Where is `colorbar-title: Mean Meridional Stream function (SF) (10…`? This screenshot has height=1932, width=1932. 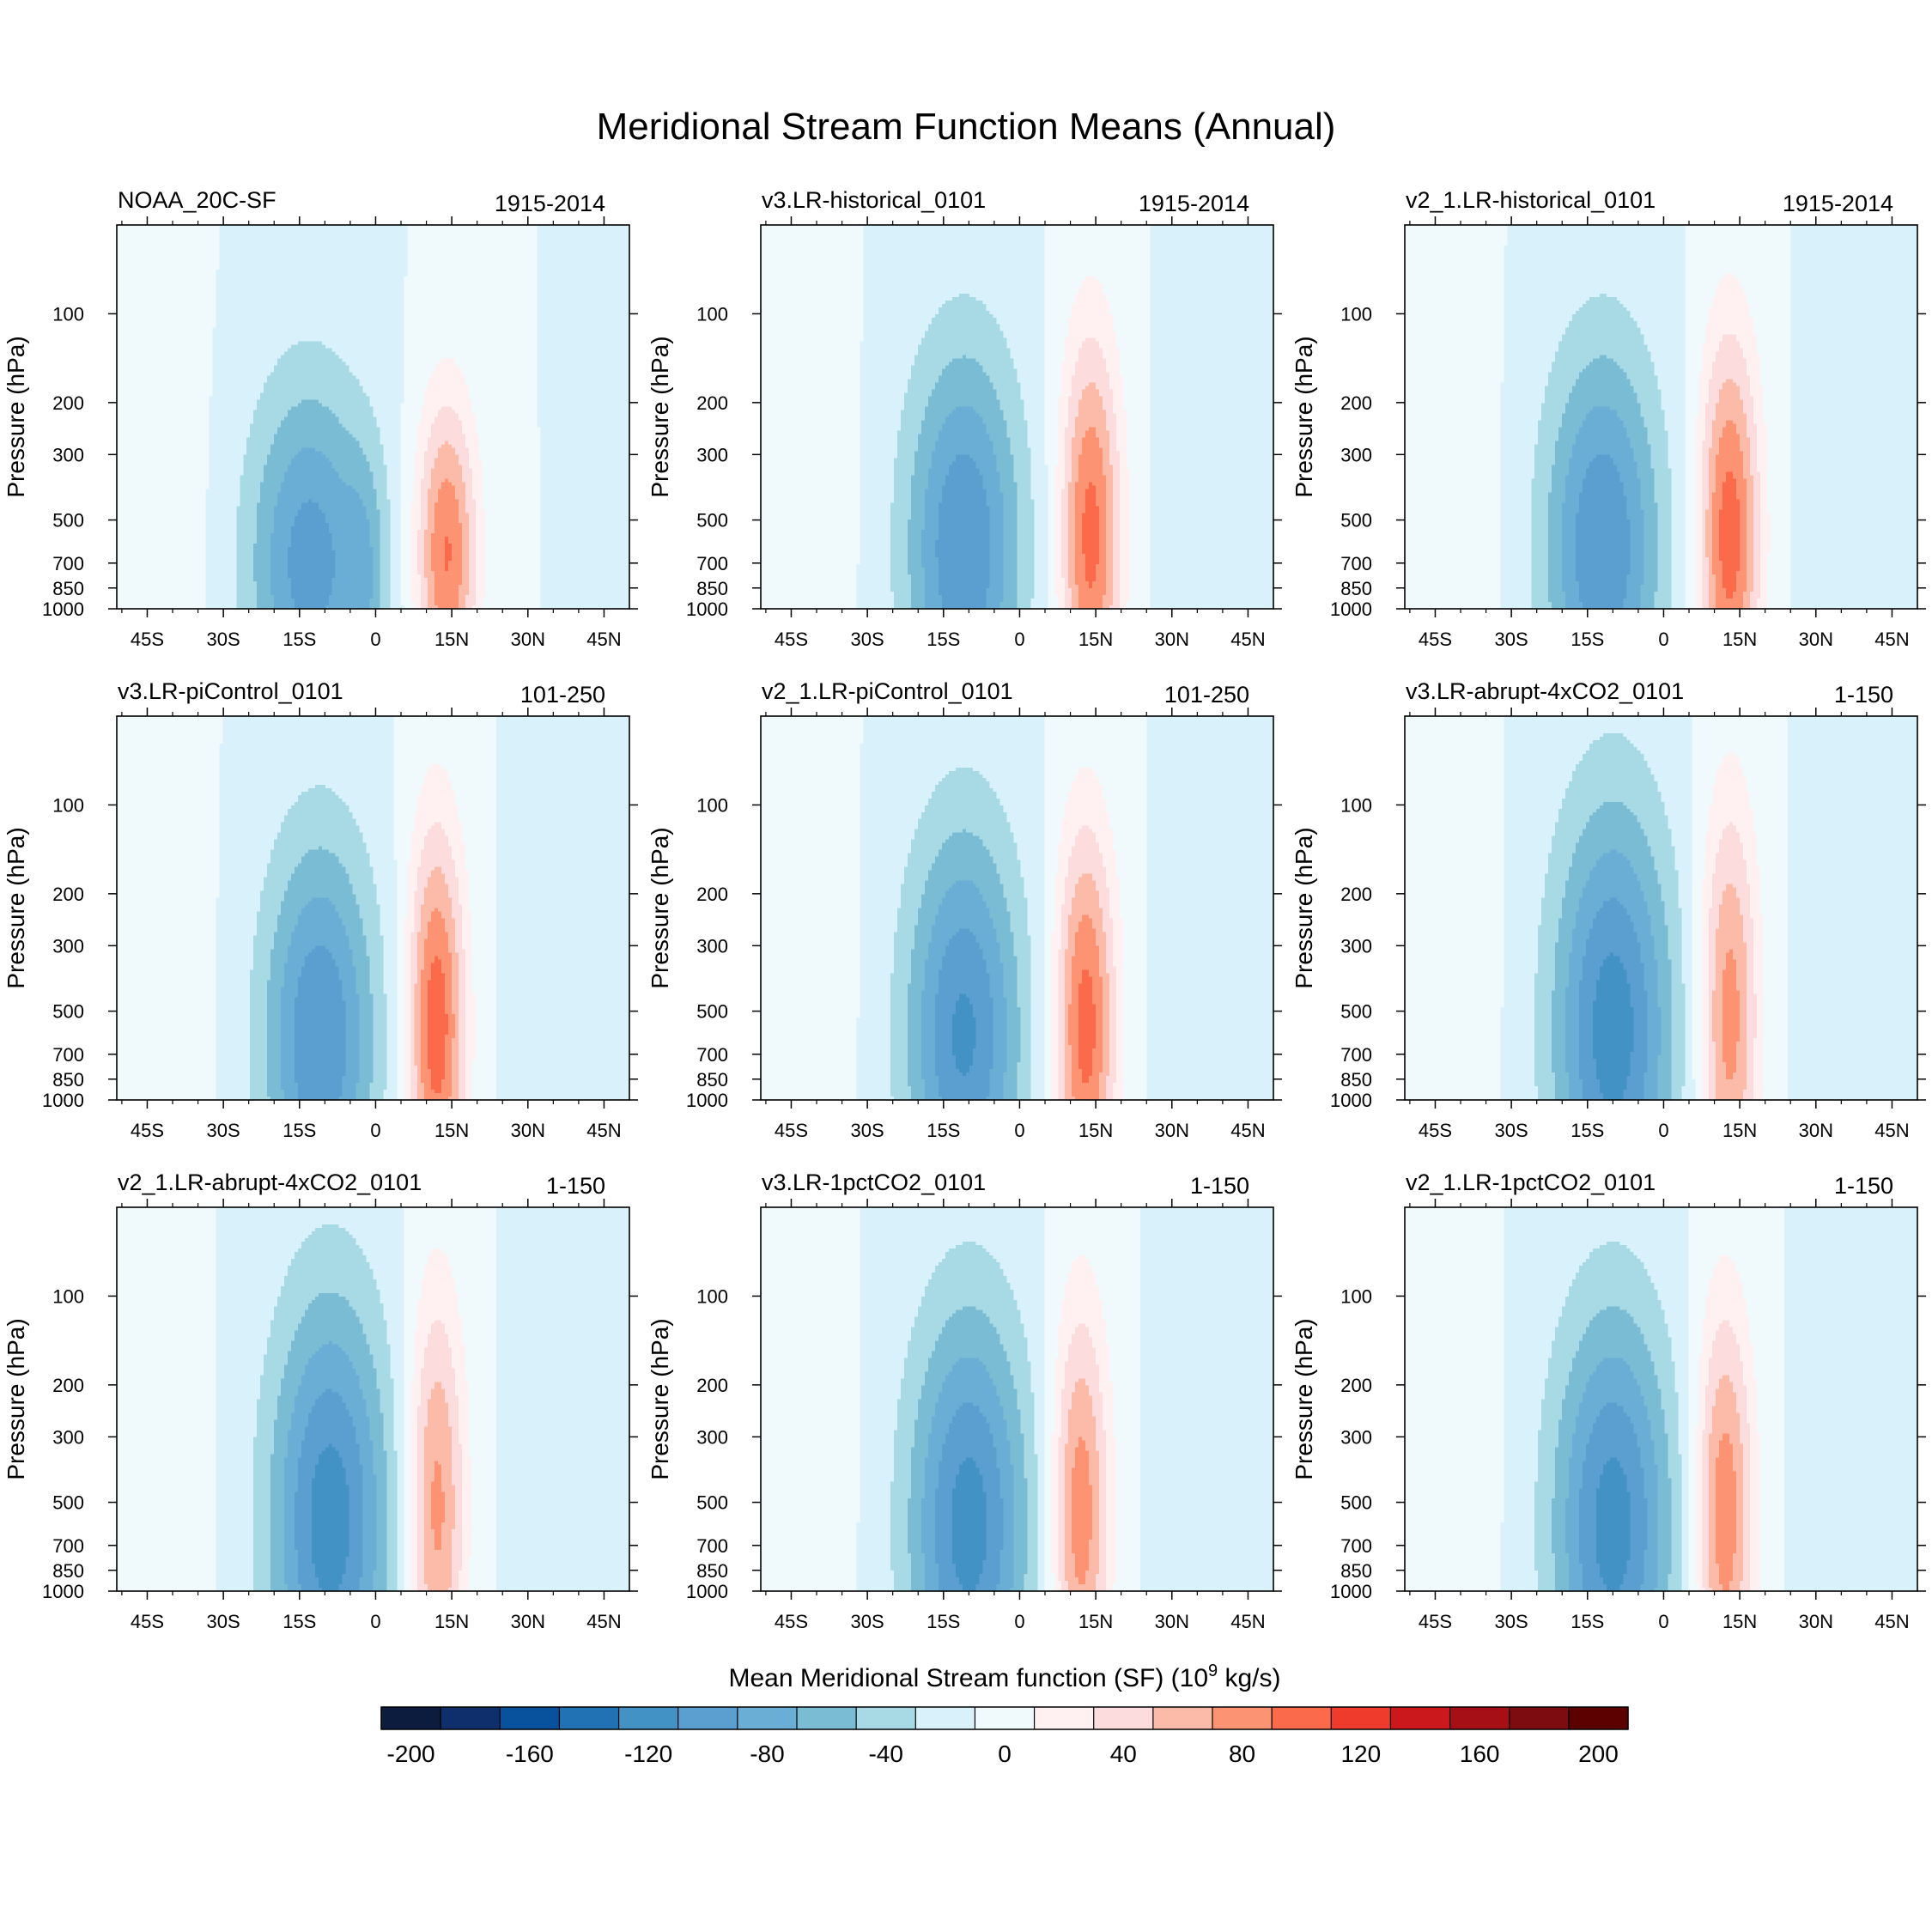
colorbar-title: Mean Meridional Stream function (SF) (10… is located at coordinates (1004, 1677).